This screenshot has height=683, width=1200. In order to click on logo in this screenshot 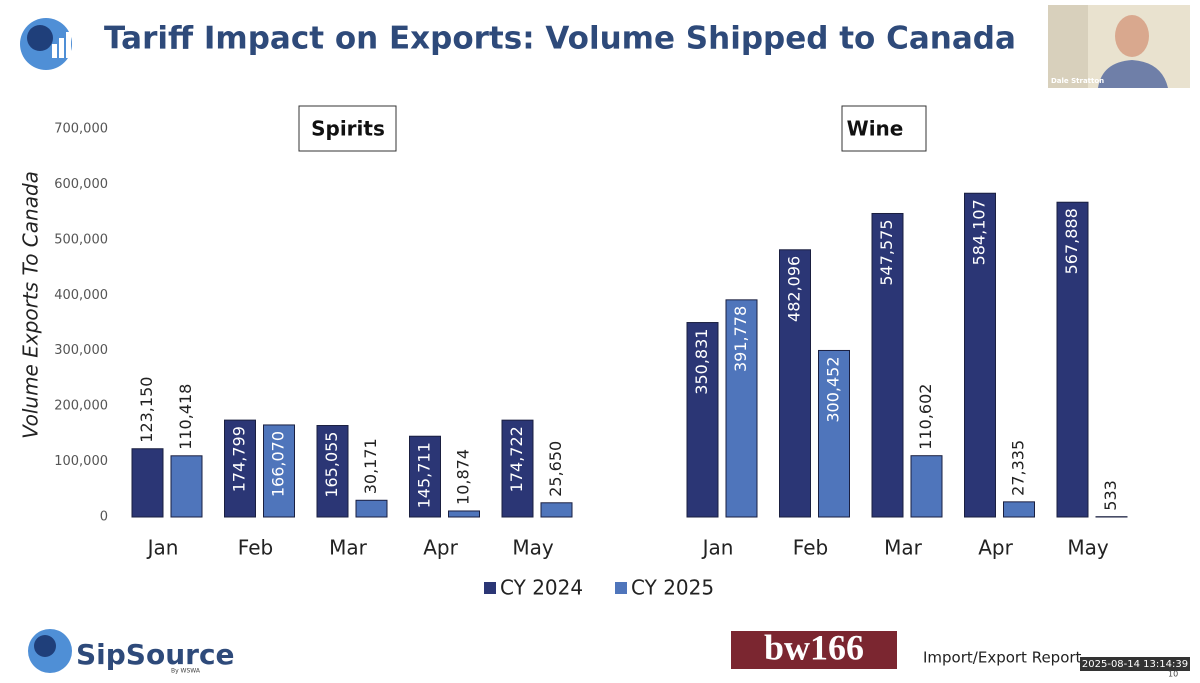, I will do `click(46, 44)`.